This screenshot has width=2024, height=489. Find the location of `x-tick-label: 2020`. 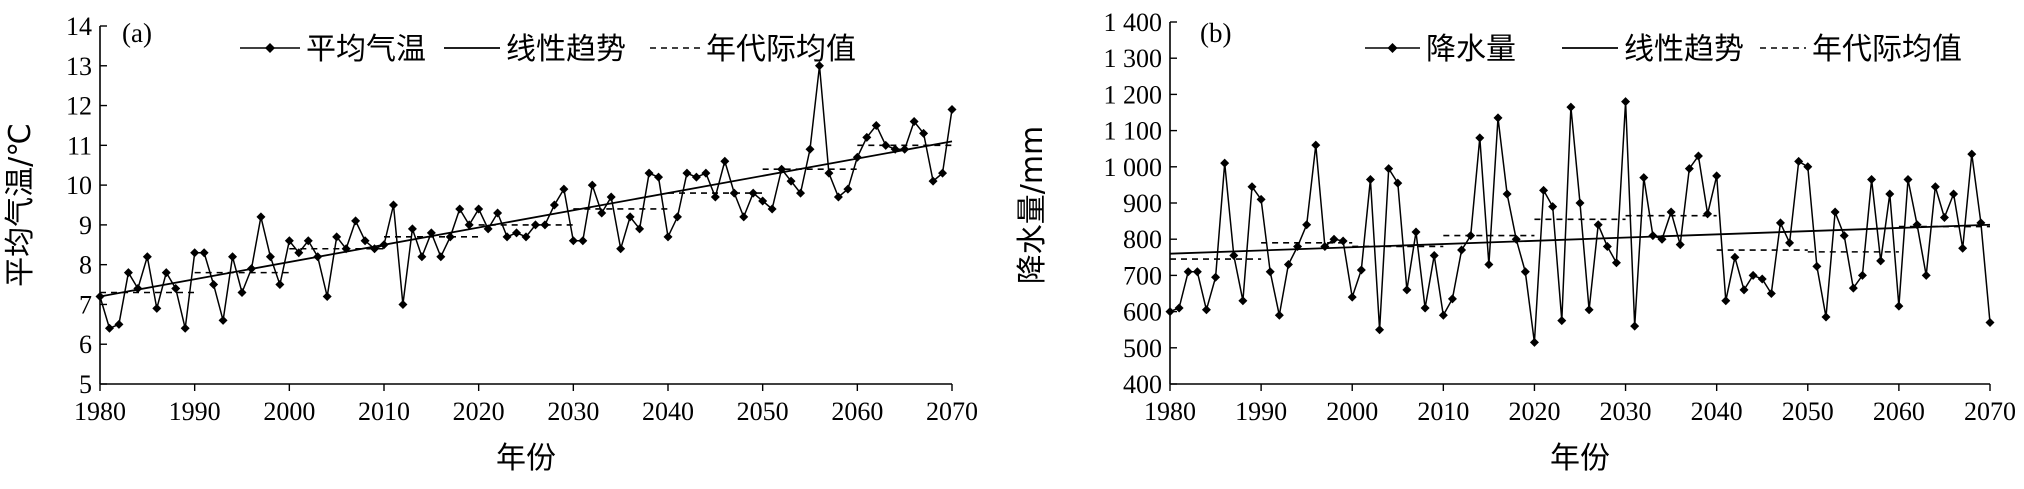

x-tick-label: 2020 is located at coordinates (479, 411).